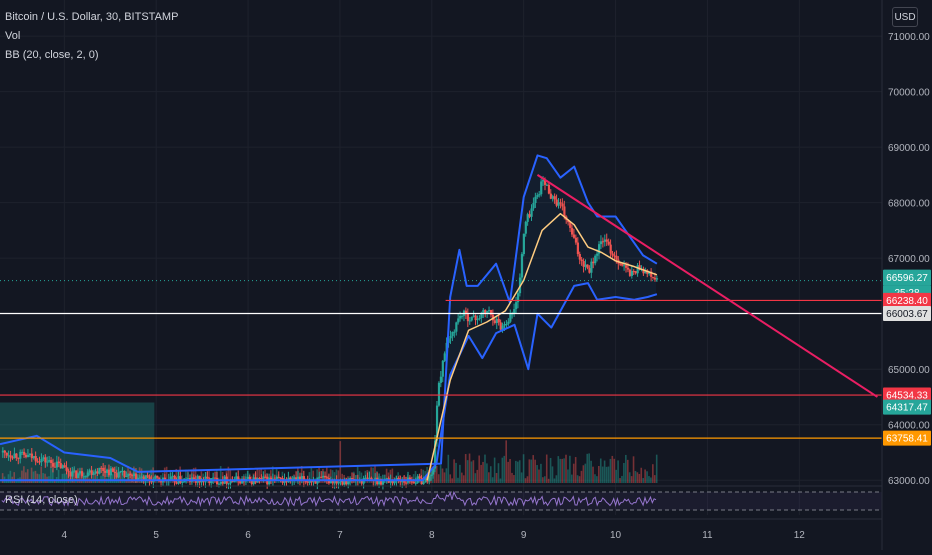 Image resolution: width=932 pixels, height=555 pixels. I want to click on bollinger-basis, so click(542, 346).